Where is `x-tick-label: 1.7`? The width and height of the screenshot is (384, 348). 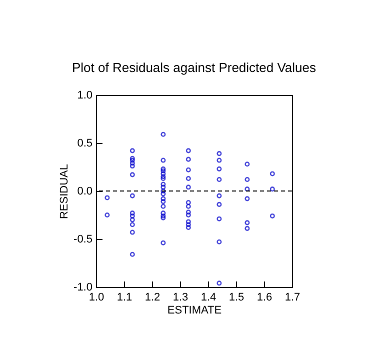 x-tick-label: 1.7 is located at coordinates (292, 298).